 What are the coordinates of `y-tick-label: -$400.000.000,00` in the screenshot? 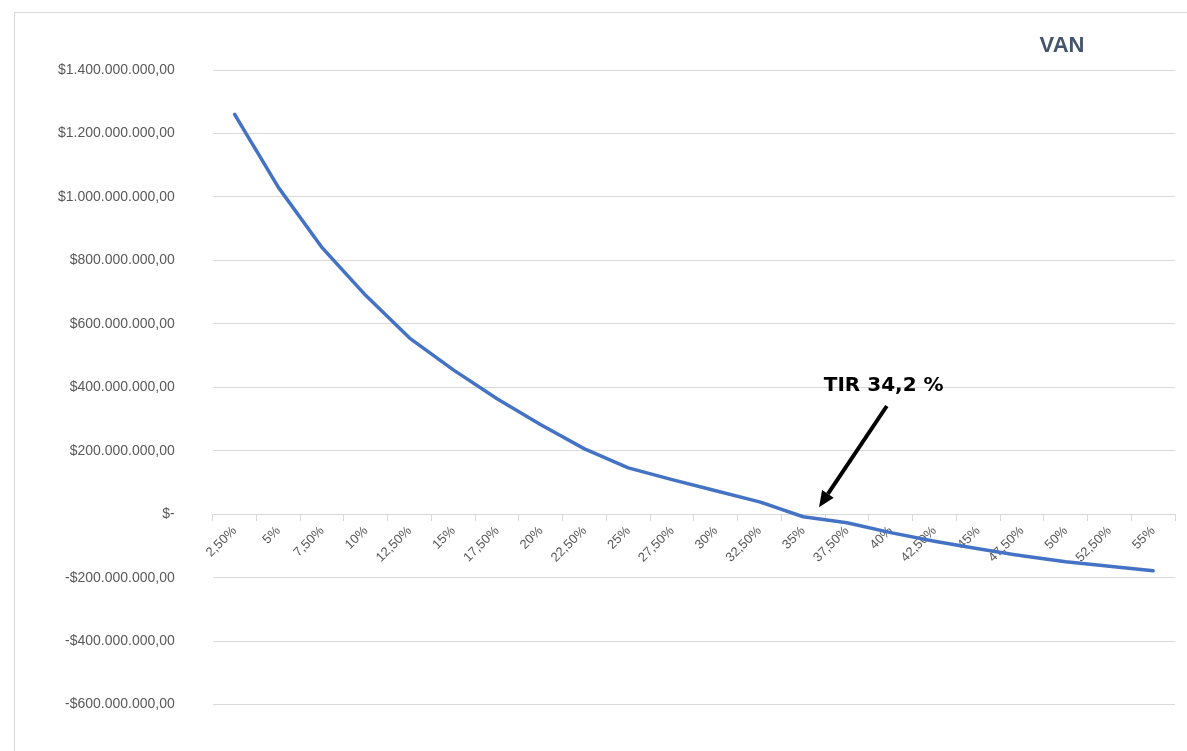 It's located at (120, 640).